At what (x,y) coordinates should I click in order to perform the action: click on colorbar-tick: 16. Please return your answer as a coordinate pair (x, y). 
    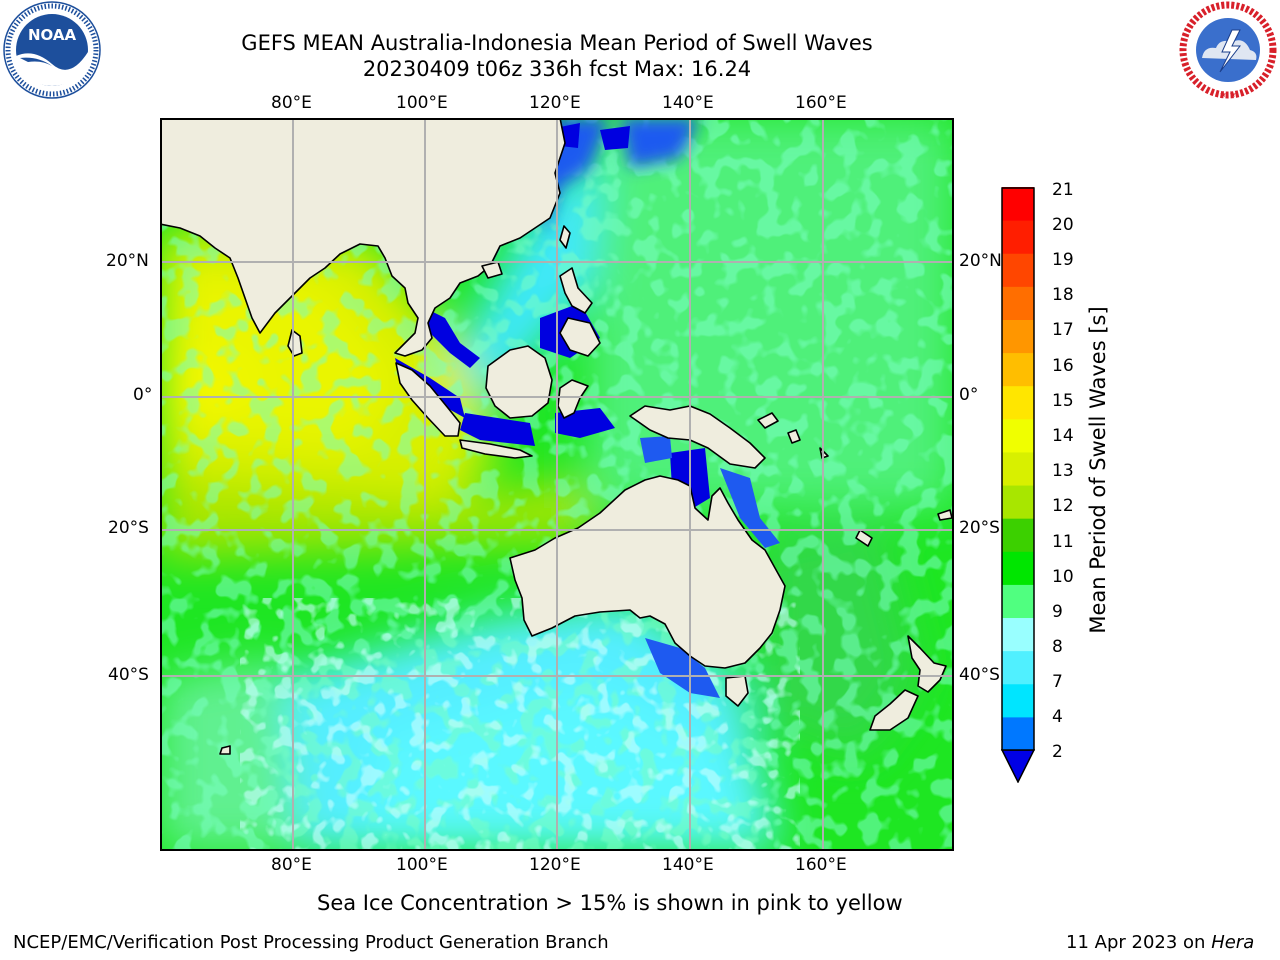
    Looking at the image, I should click on (1063, 366).